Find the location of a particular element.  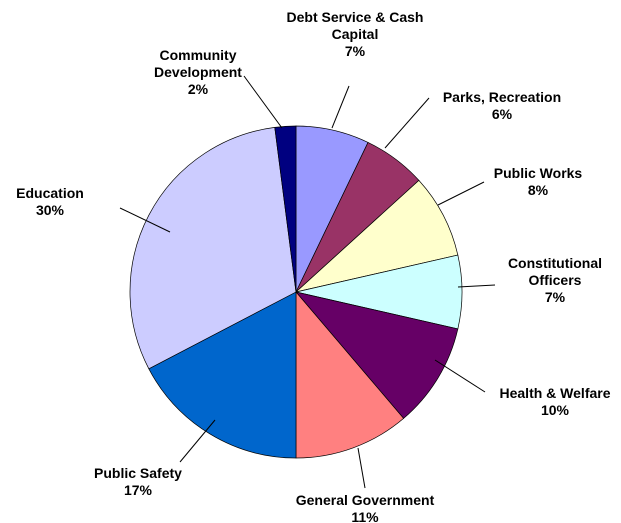

slice-name-constitutional-officers: Constitutional is located at coordinates (555, 263).